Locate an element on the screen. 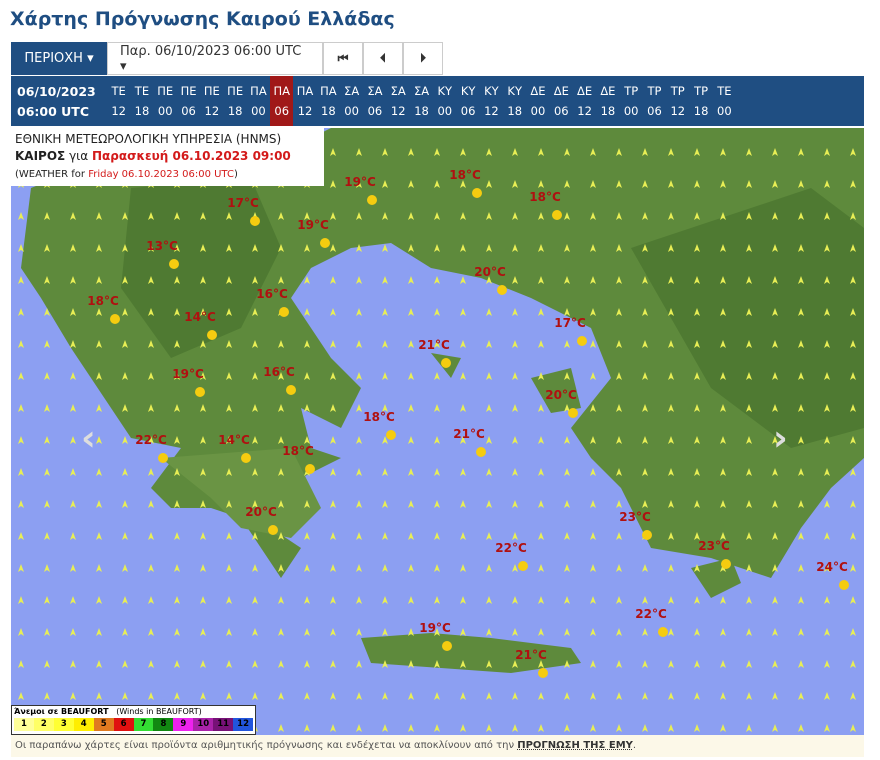  time-step: ΤΕ 18 is located at coordinates (141, 101).